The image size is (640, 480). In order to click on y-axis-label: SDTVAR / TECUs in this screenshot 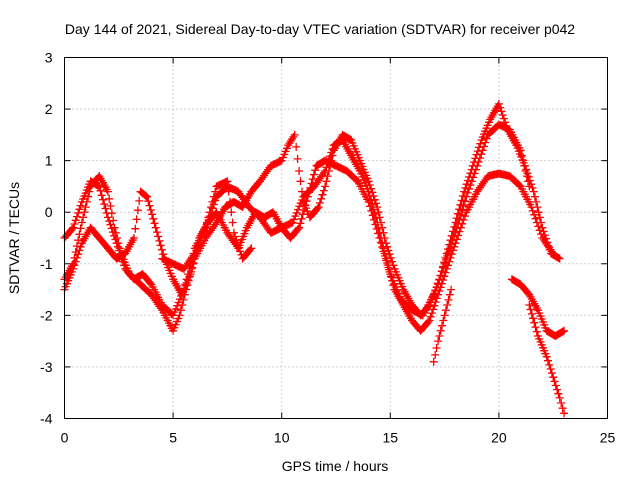, I will do `click(14, 238)`.